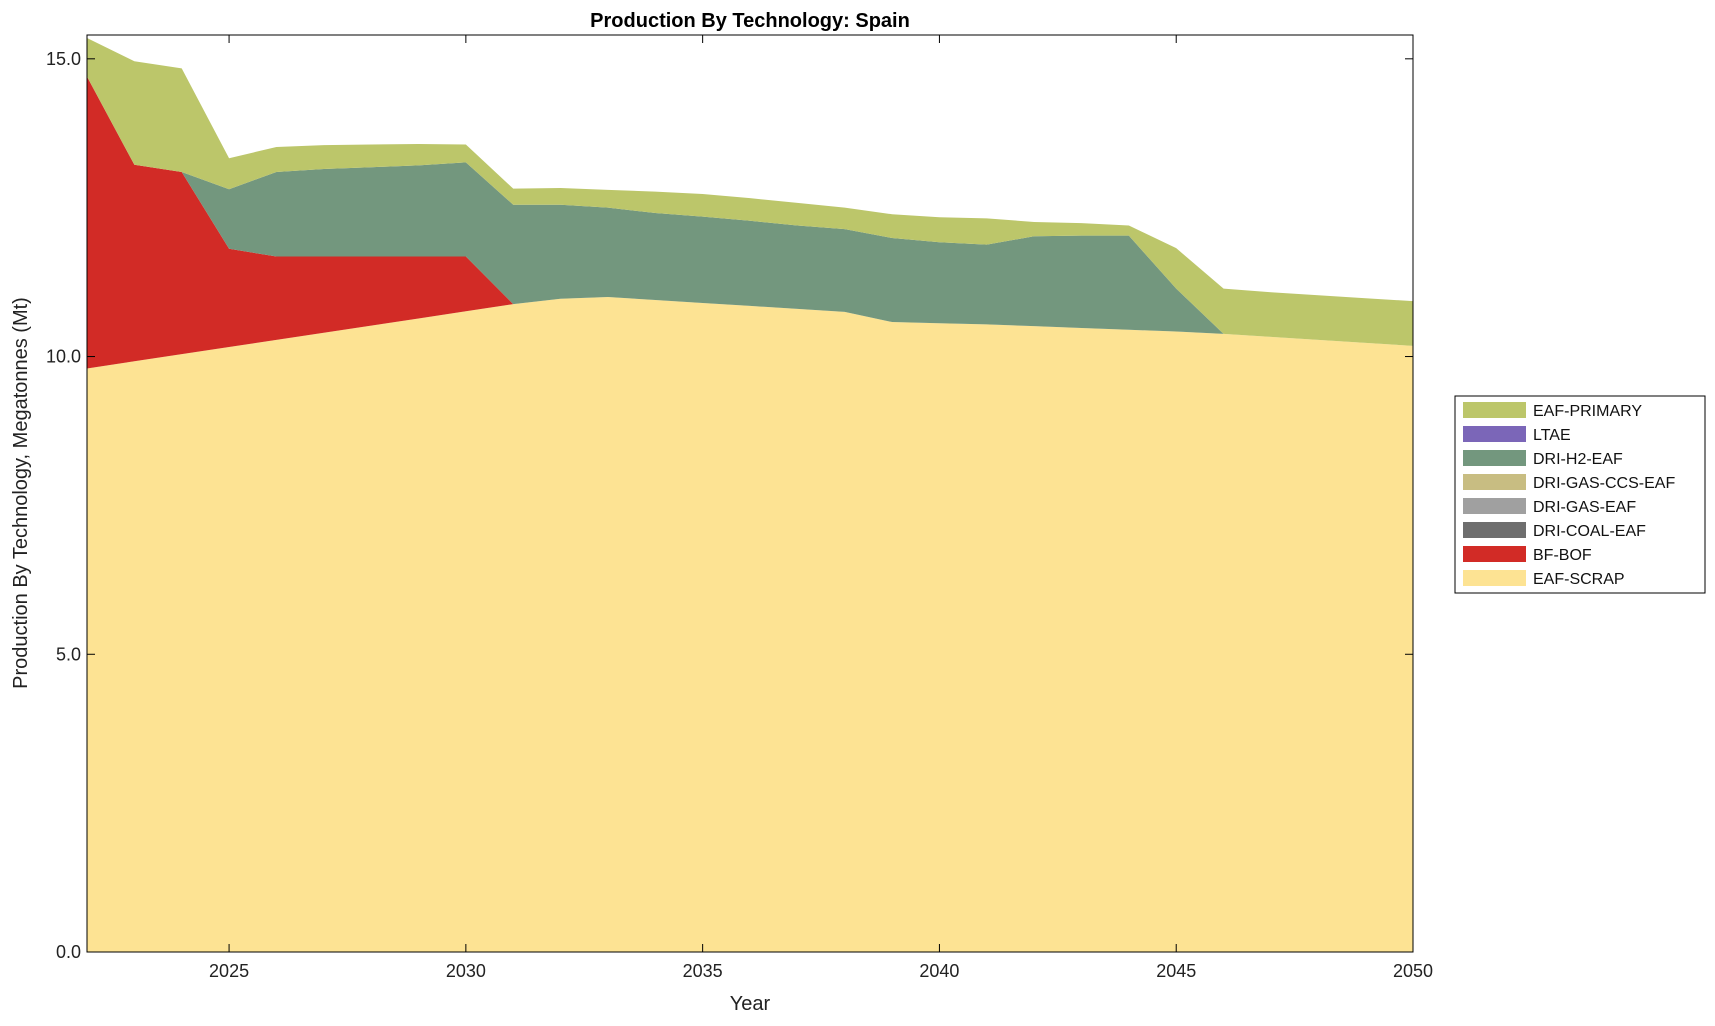  I want to click on x-tick-label: 2030, so click(466, 971).